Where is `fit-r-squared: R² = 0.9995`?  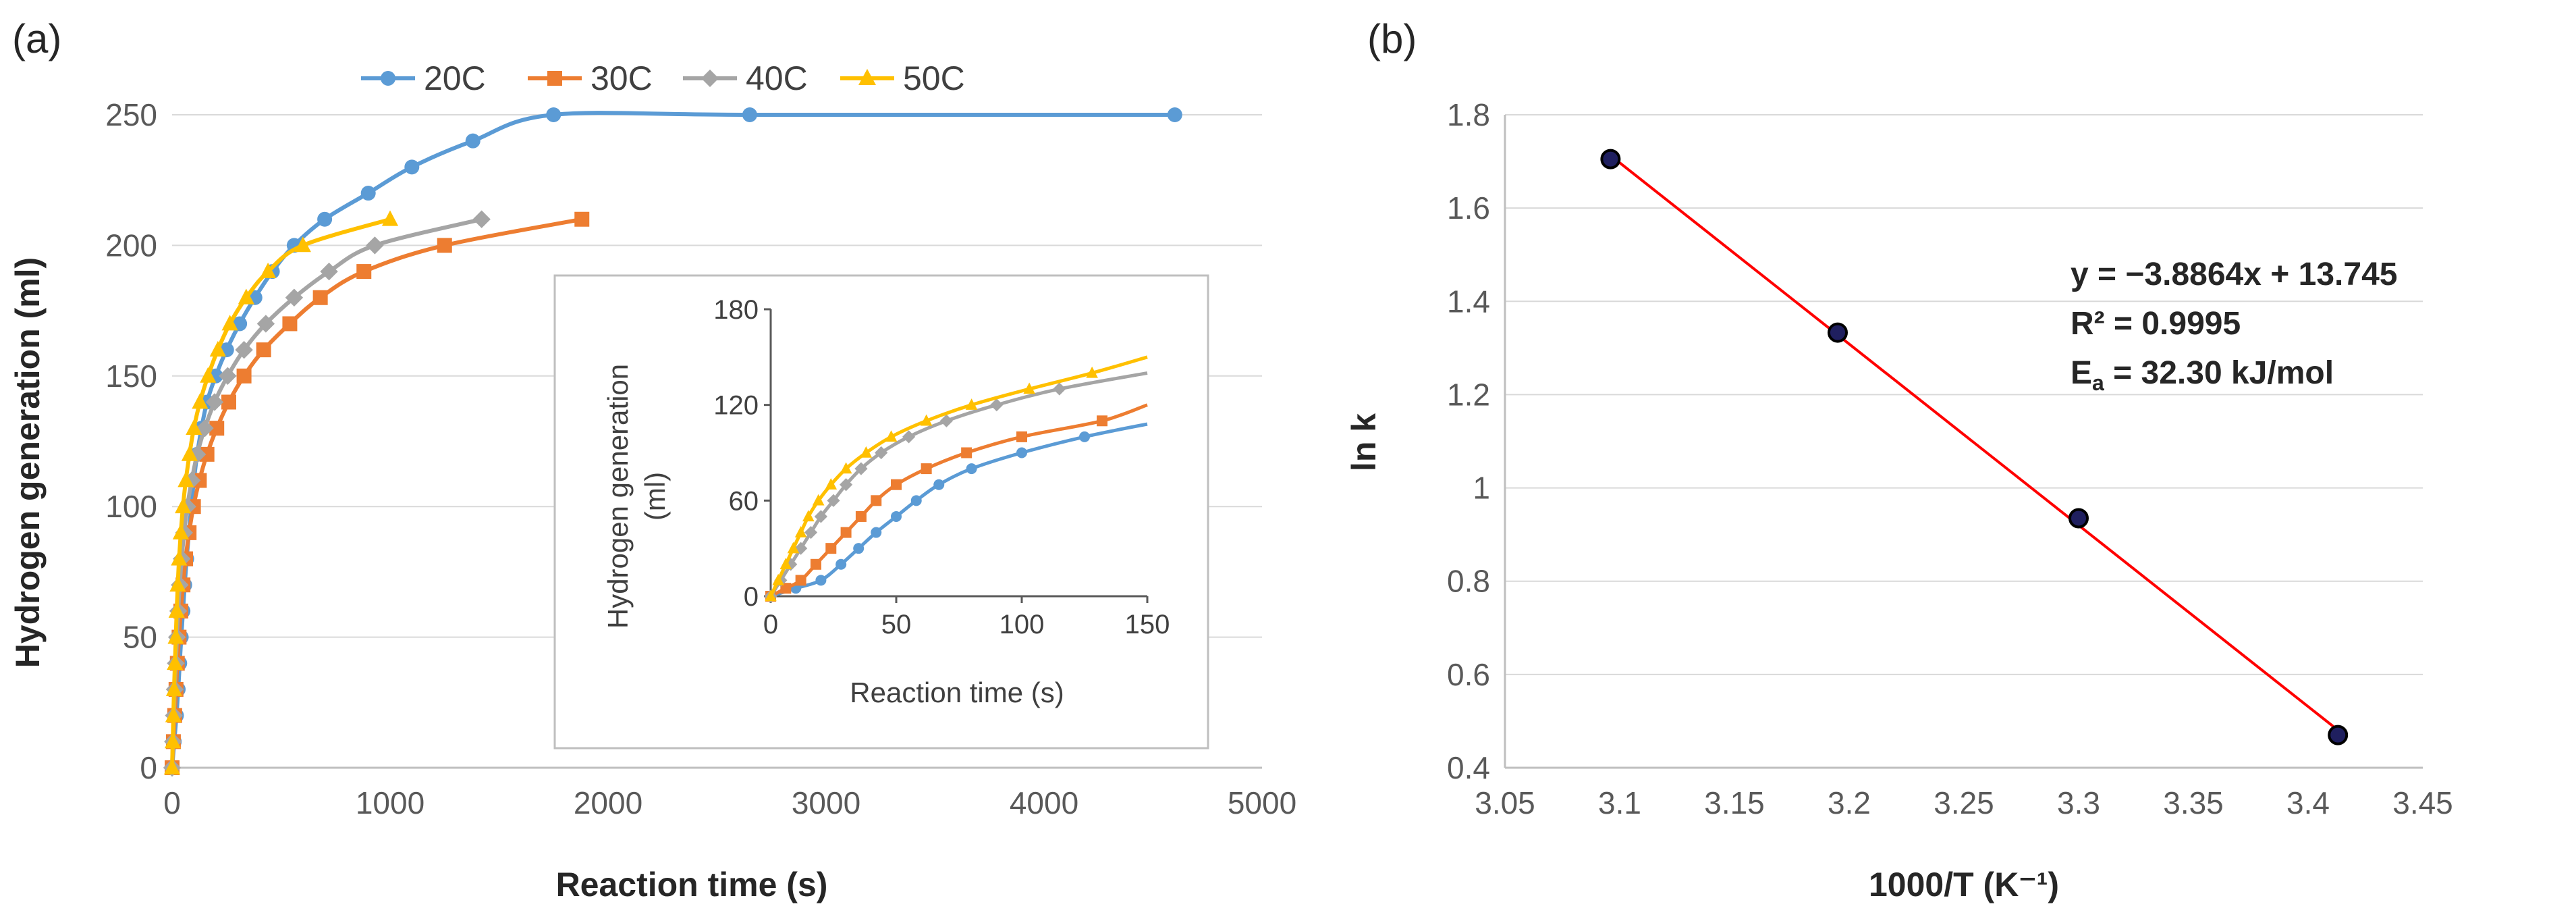 fit-r-squared: R² = 0.9995 is located at coordinates (2156, 324).